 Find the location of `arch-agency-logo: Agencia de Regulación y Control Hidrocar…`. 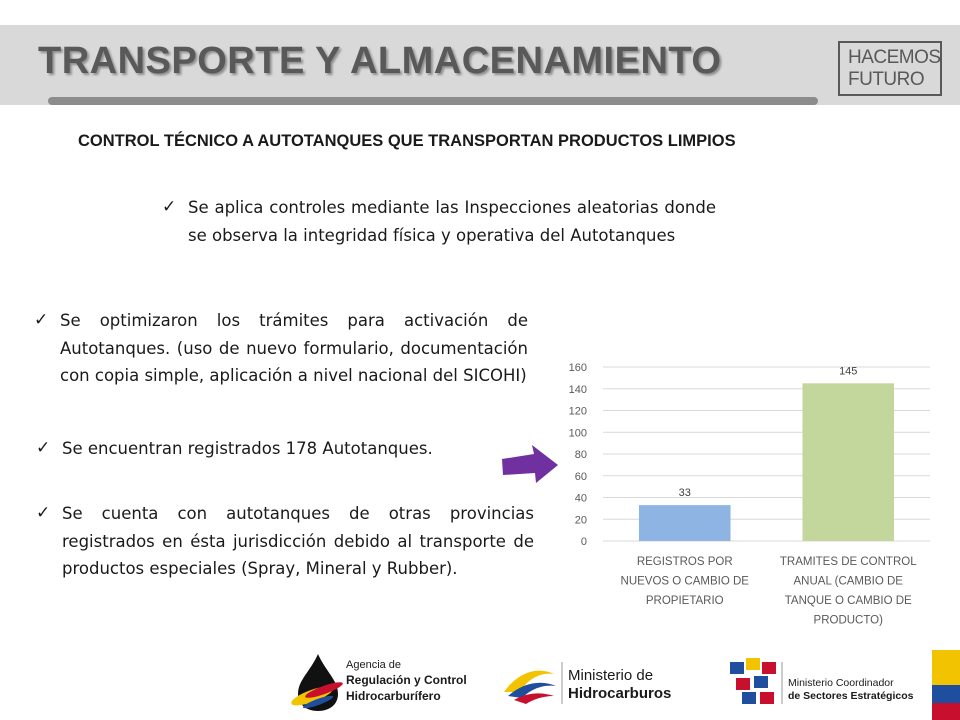

arch-agency-logo: Agencia de Regulación y Control Hidrocar… is located at coordinates (379, 682).